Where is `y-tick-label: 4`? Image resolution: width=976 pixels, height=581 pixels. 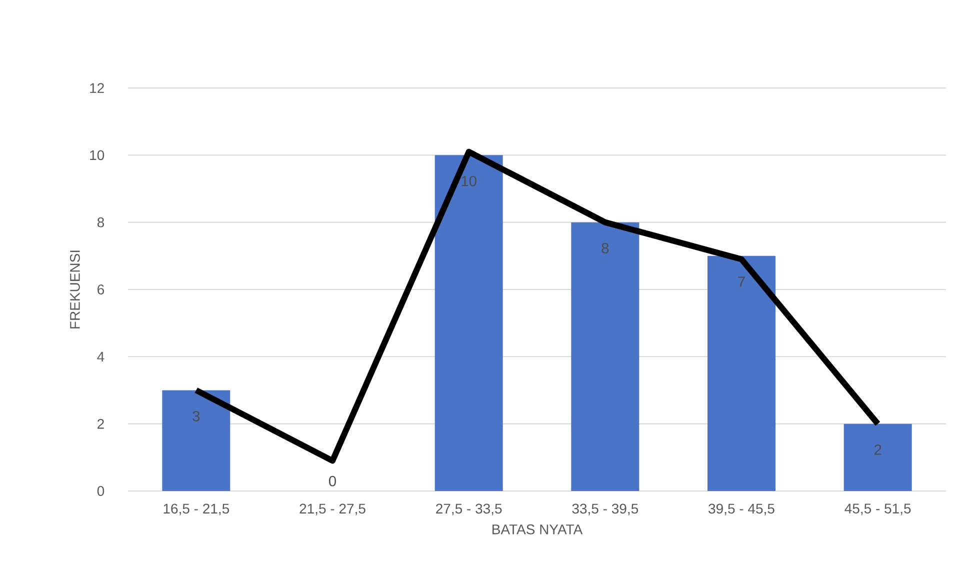
y-tick-label: 4 is located at coordinates (100, 357).